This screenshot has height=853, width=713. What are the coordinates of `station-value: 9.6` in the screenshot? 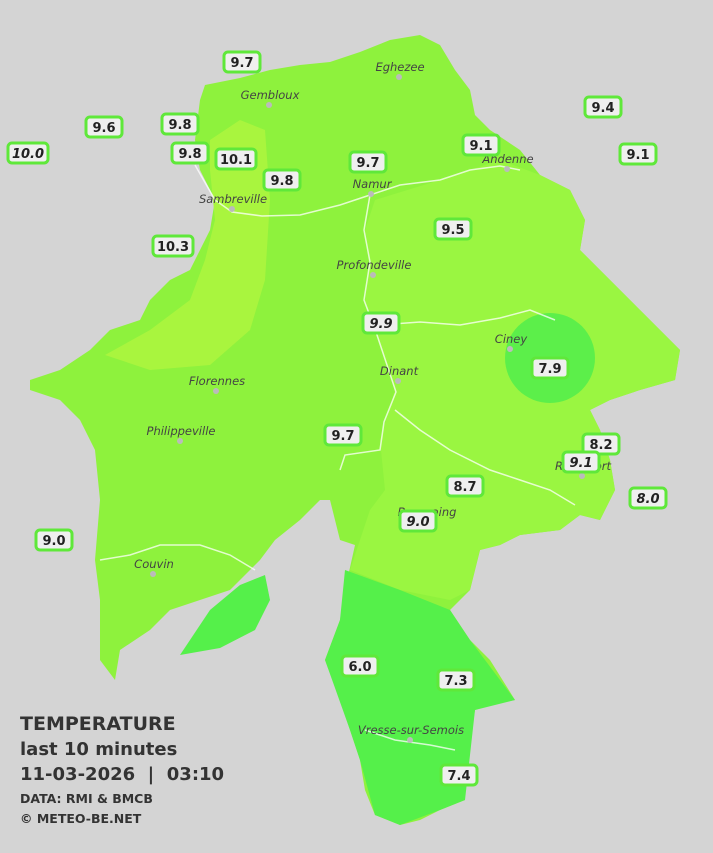 It's located at (103, 128).